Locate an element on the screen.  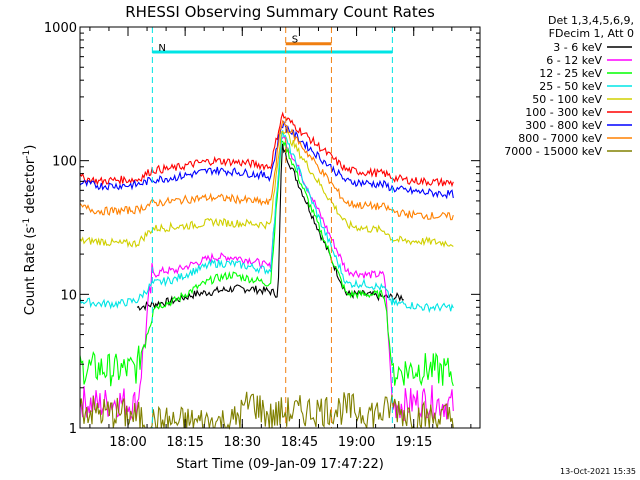
legend-header-line: FDecim 1, Att 0 is located at coordinates (591, 33).